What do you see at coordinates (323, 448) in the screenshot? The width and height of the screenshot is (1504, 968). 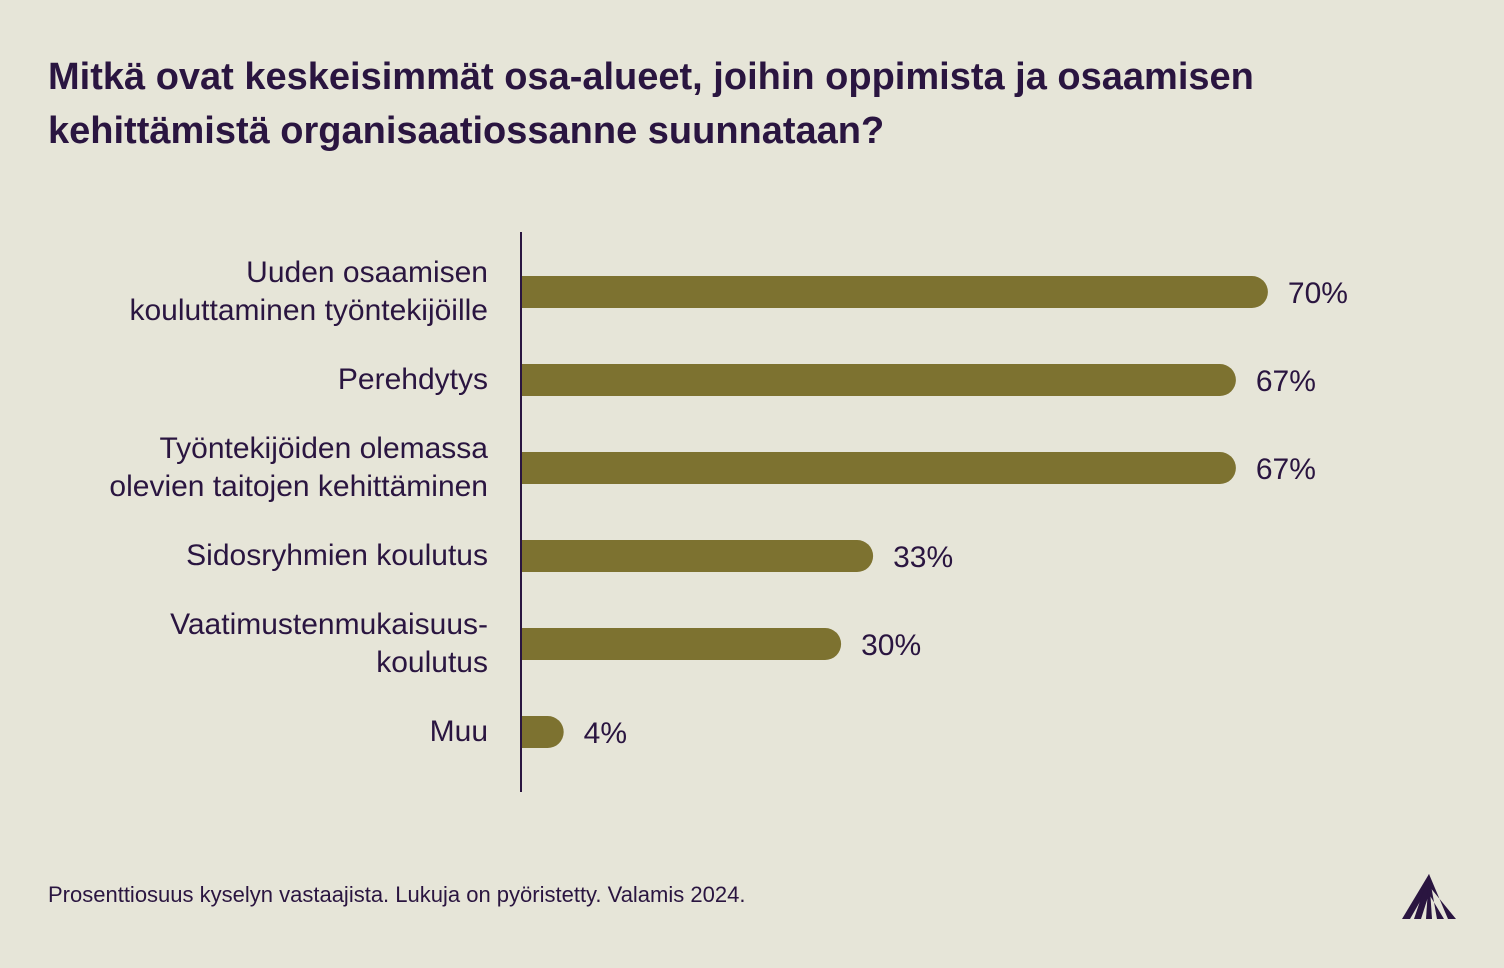 I see `category-label-line: Työntekijöiden olemassa` at bounding box center [323, 448].